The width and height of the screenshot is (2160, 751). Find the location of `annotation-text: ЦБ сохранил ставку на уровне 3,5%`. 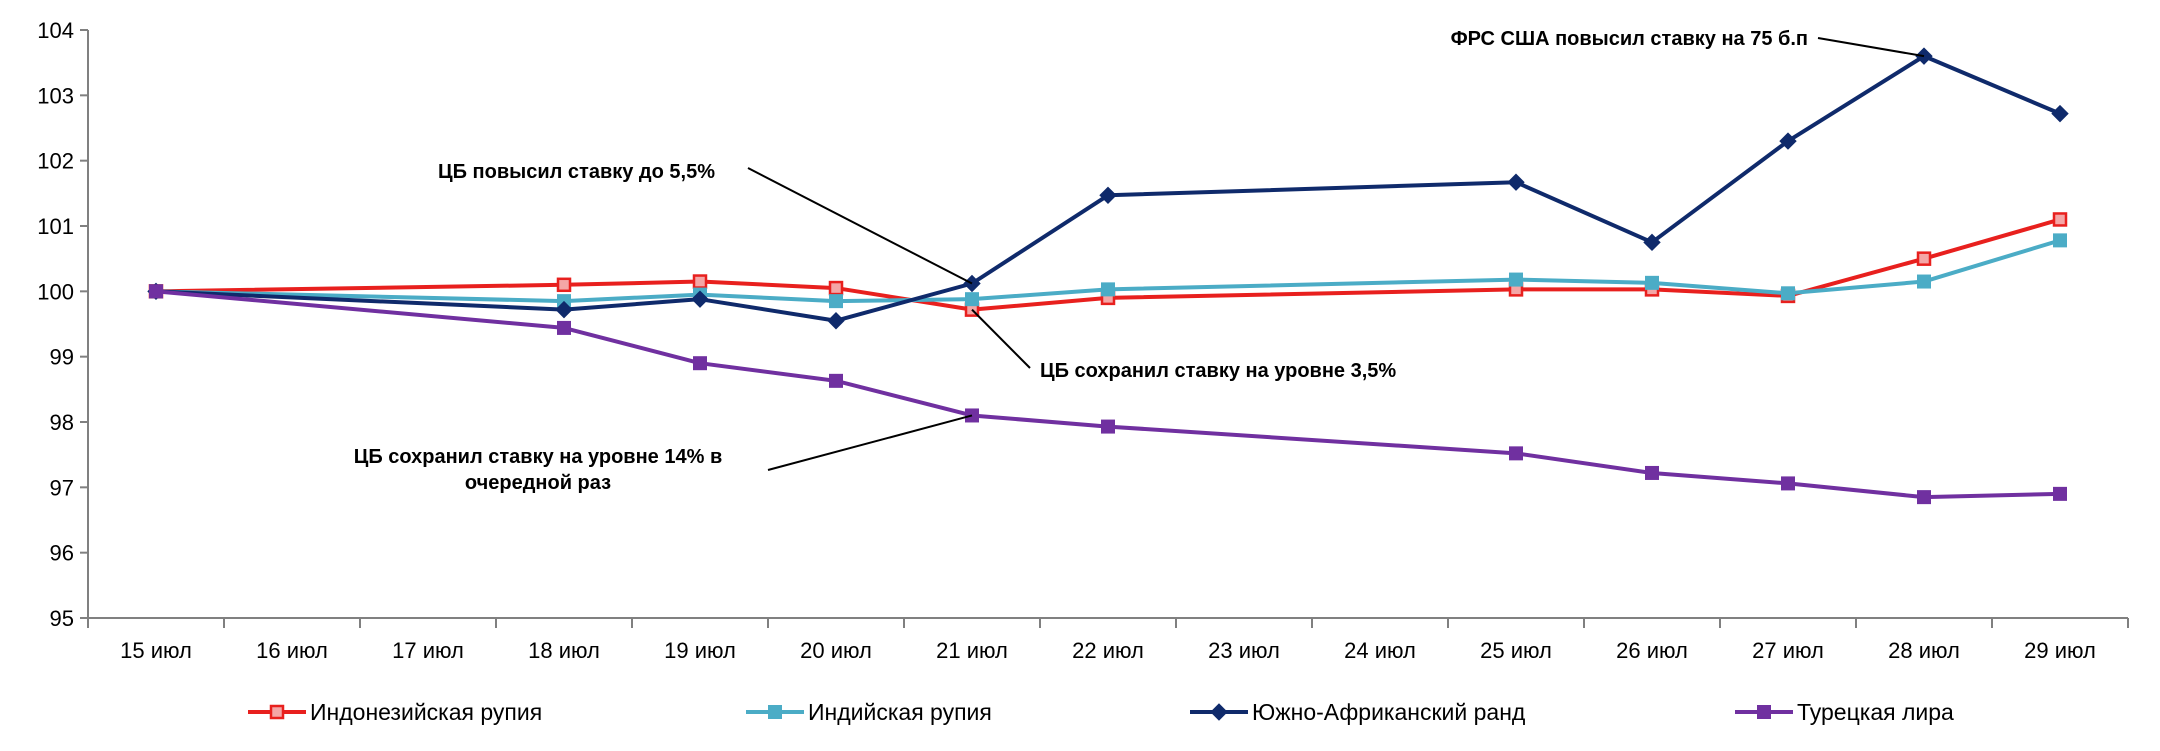

annotation-text: ЦБ сохранил ставку на уровне 3,5% is located at coordinates (1218, 371).